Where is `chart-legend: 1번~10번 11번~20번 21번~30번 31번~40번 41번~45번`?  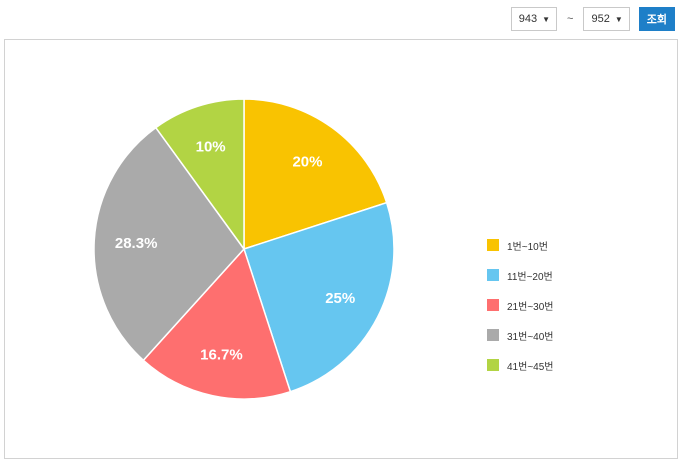 chart-legend: 1번~10번 11번~20번 21번~30번 31번~40번 41번~45번 is located at coordinates (520, 305).